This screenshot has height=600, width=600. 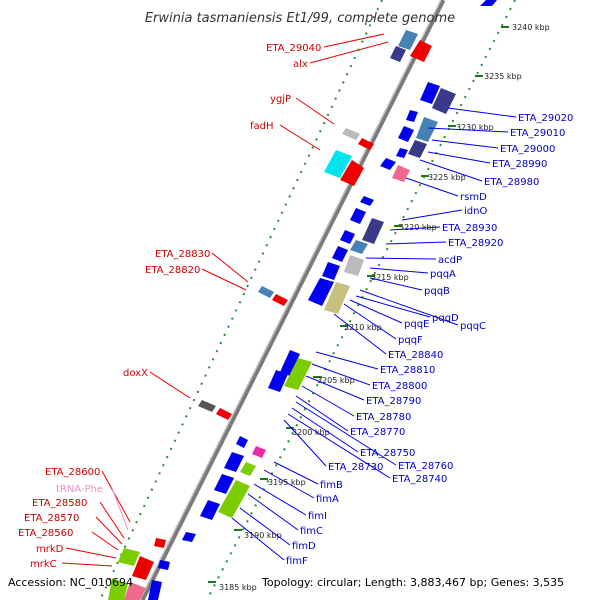 What do you see at coordinates (410, 340) in the screenshot?
I see `gene-label: pqqF` at bounding box center [410, 340].